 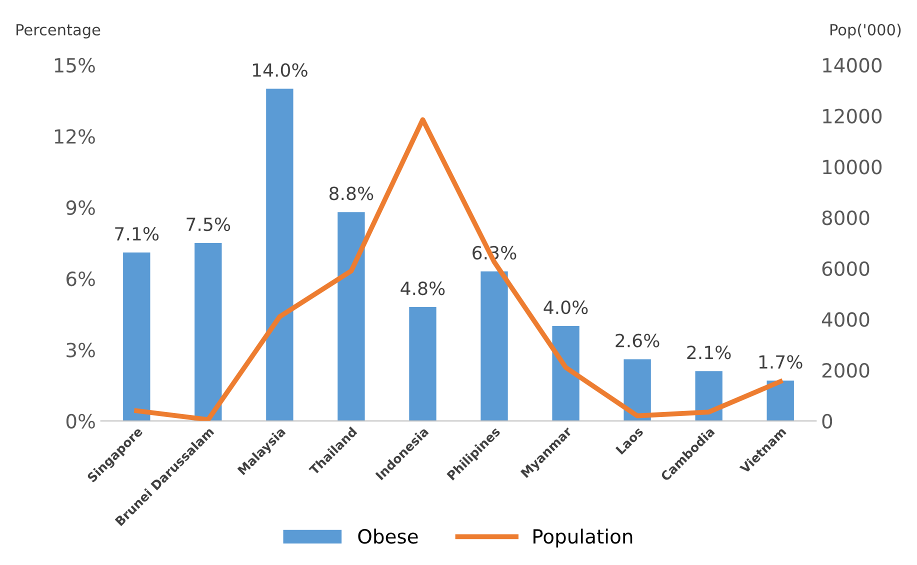 I want to click on y-tick-label: 0%, so click(x=80, y=421).